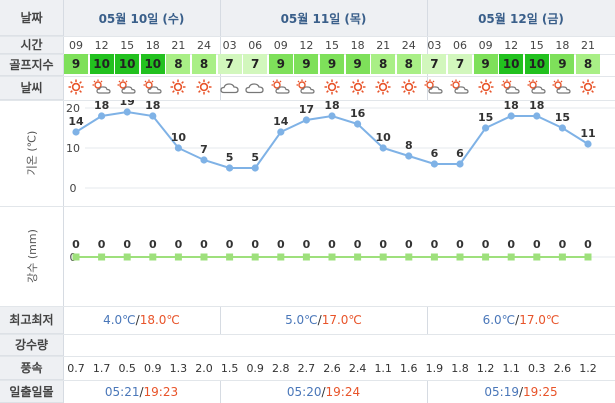 Image resolution: width=615 pixels, height=403 pixels. I want to click on wind-cell: 0.9, so click(255, 368).